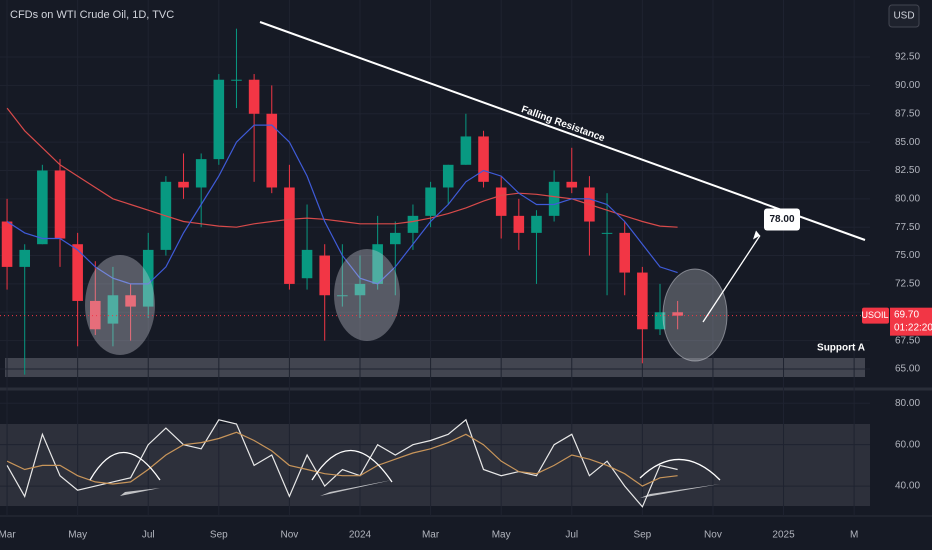 This screenshot has width=932, height=550. What do you see at coordinates (841, 348) in the screenshot?
I see `support-label: Support A` at bounding box center [841, 348].